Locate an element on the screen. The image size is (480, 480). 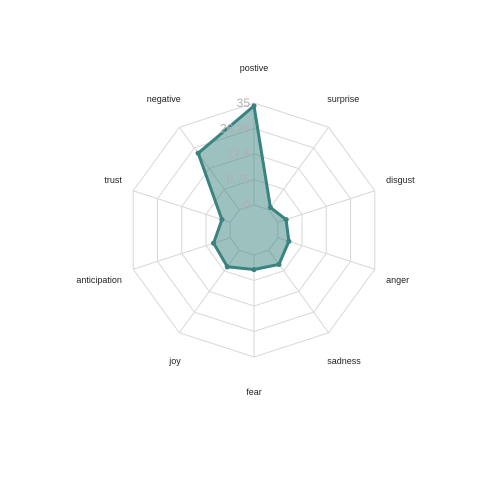
axis-label-trust: trust is located at coordinates (113, 180).